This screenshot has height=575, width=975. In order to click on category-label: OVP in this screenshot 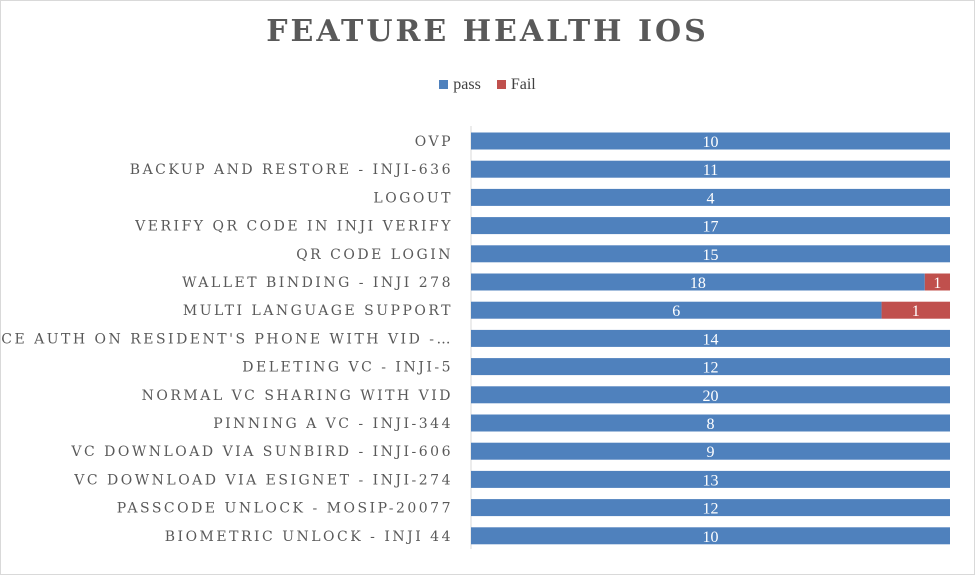, I will do `click(434, 142)`.